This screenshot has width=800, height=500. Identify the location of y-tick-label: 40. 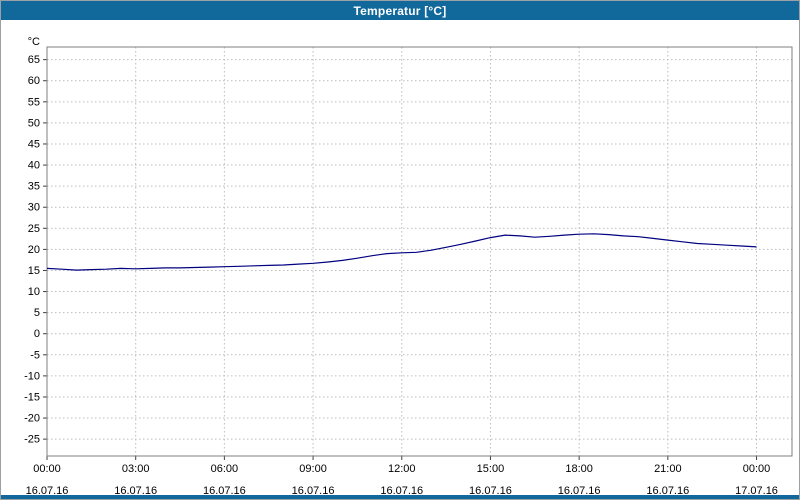
(34, 166).